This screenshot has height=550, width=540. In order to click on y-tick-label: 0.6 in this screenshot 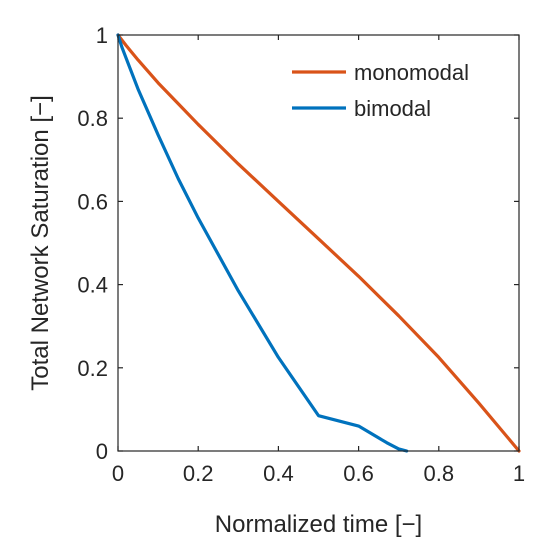, I will do `click(92, 201)`.